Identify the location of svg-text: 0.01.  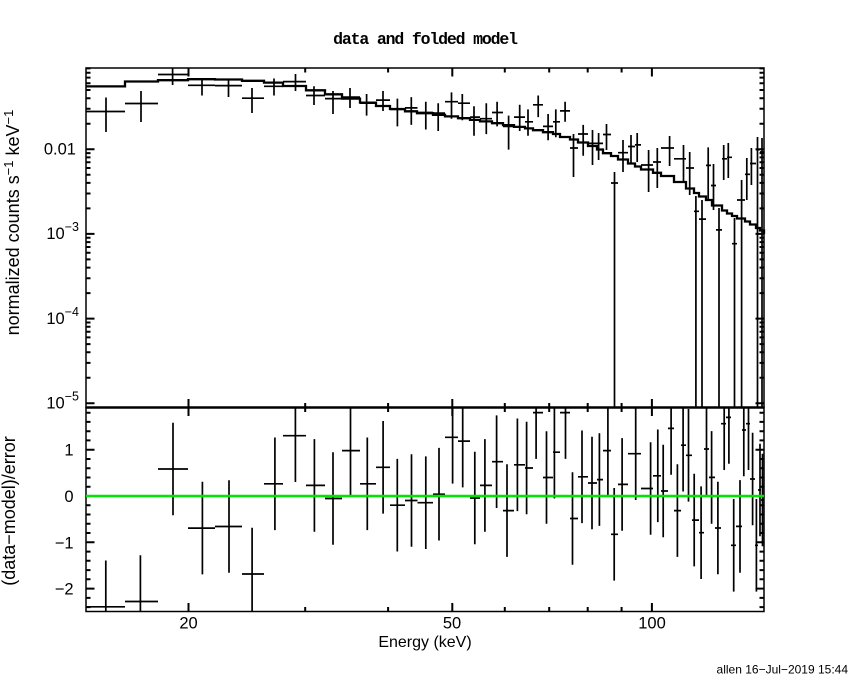
(60, 150).